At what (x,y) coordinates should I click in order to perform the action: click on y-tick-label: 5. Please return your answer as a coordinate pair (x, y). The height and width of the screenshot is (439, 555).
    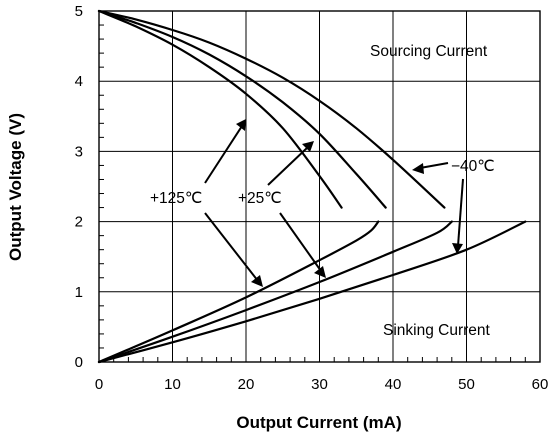
    Looking at the image, I should click on (79, 11).